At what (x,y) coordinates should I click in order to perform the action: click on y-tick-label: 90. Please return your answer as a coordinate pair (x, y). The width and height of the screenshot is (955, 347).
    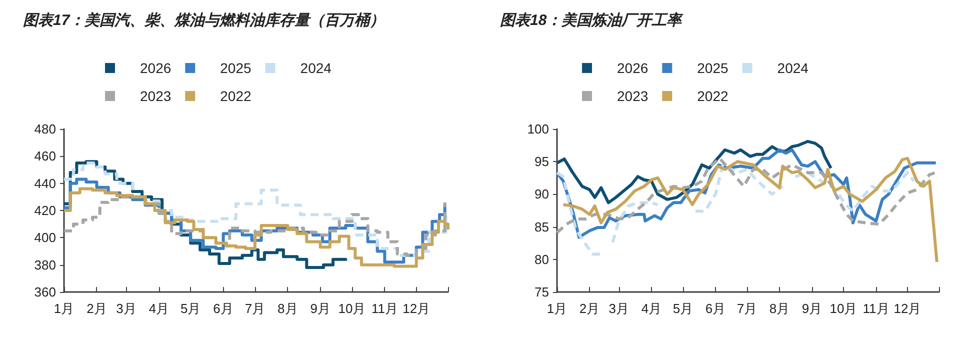
    Looking at the image, I should click on (541, 194).